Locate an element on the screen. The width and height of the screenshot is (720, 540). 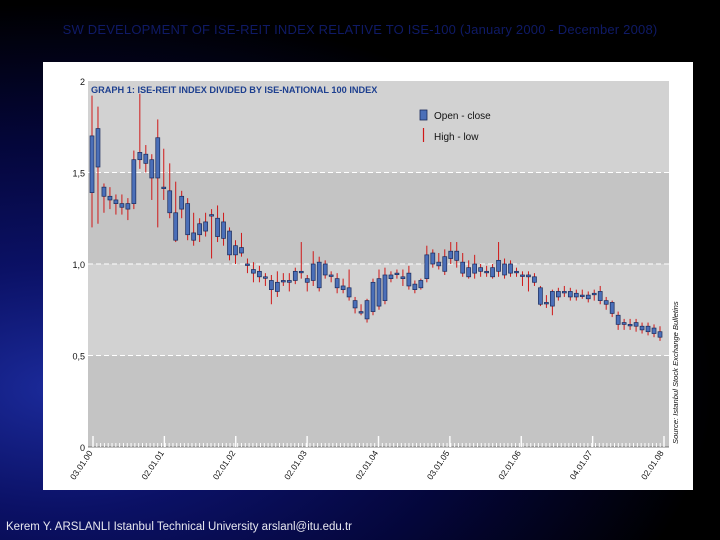
y-tick-label: 1,5 is located at coordinates (78, 174).